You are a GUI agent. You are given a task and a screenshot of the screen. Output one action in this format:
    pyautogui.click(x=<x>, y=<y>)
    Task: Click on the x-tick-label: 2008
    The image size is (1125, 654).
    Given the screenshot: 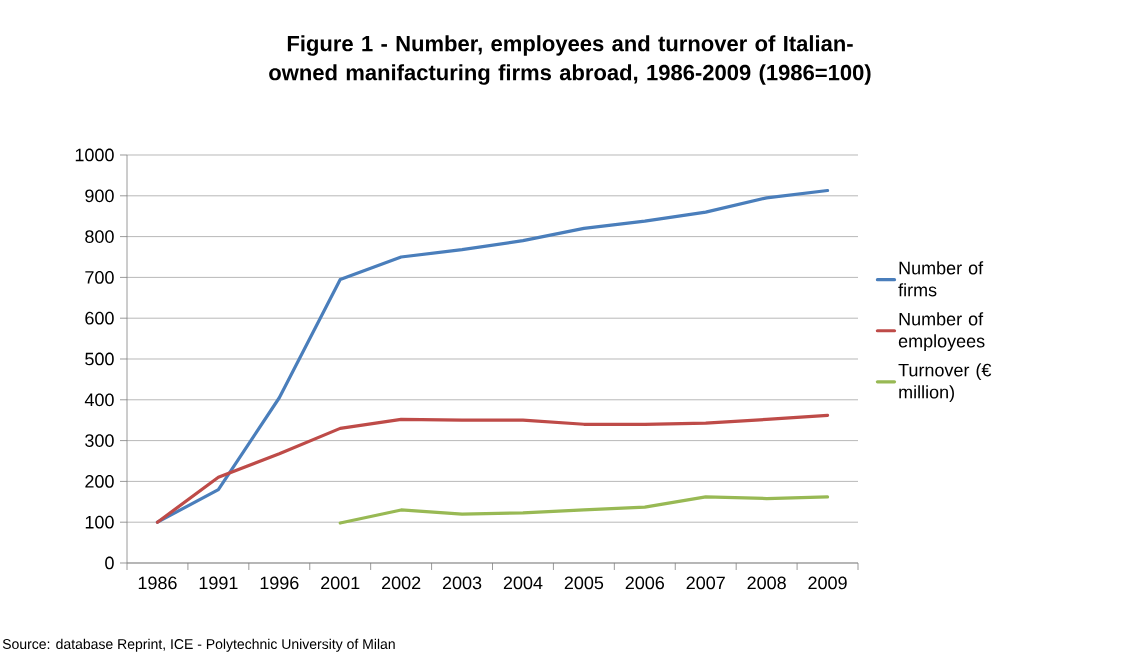 What is the action you would take?
    pyautogui.click(x=766, y=583)
    